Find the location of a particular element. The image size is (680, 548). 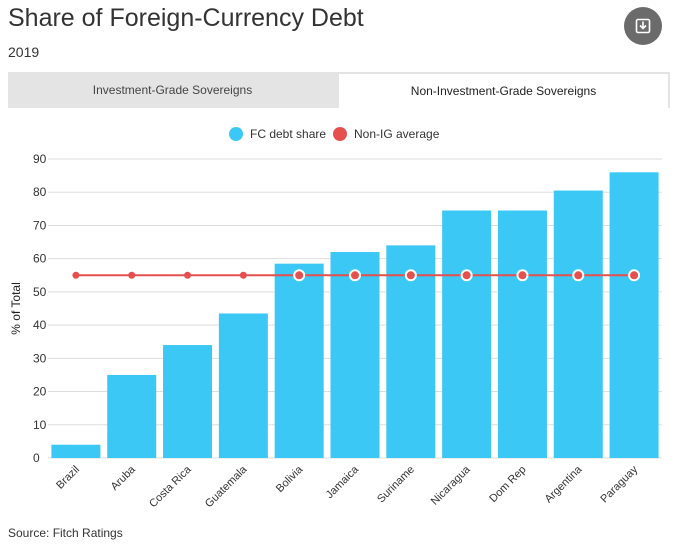

x-tick-label: Brazil is located at coordinates (68, 478).